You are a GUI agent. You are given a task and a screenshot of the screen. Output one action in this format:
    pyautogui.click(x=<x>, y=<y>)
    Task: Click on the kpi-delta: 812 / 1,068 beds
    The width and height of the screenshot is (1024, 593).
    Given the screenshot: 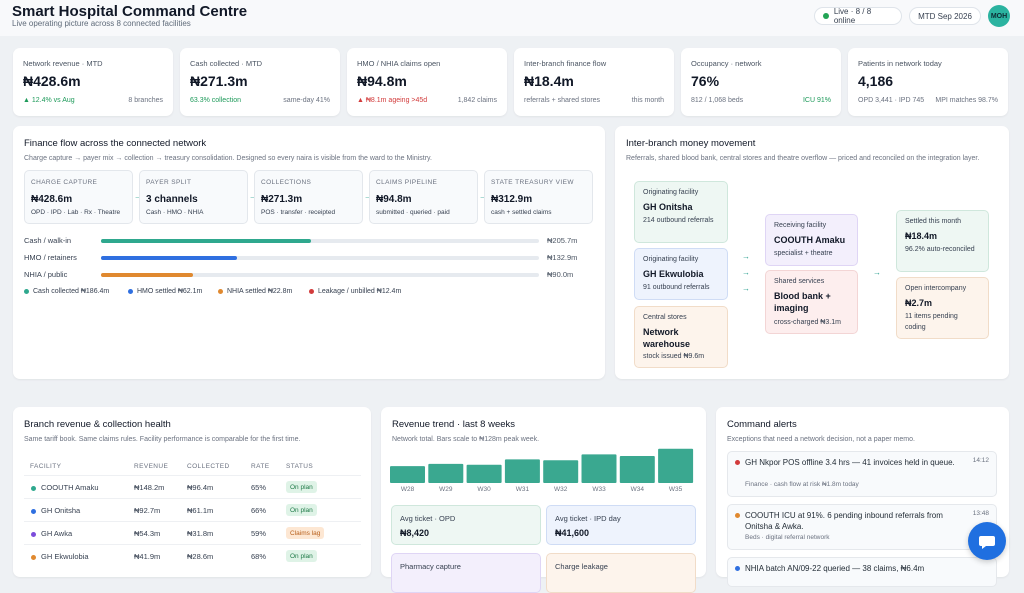 What is the action you would take?
    pyautogui.click(x=717, y=100)
    